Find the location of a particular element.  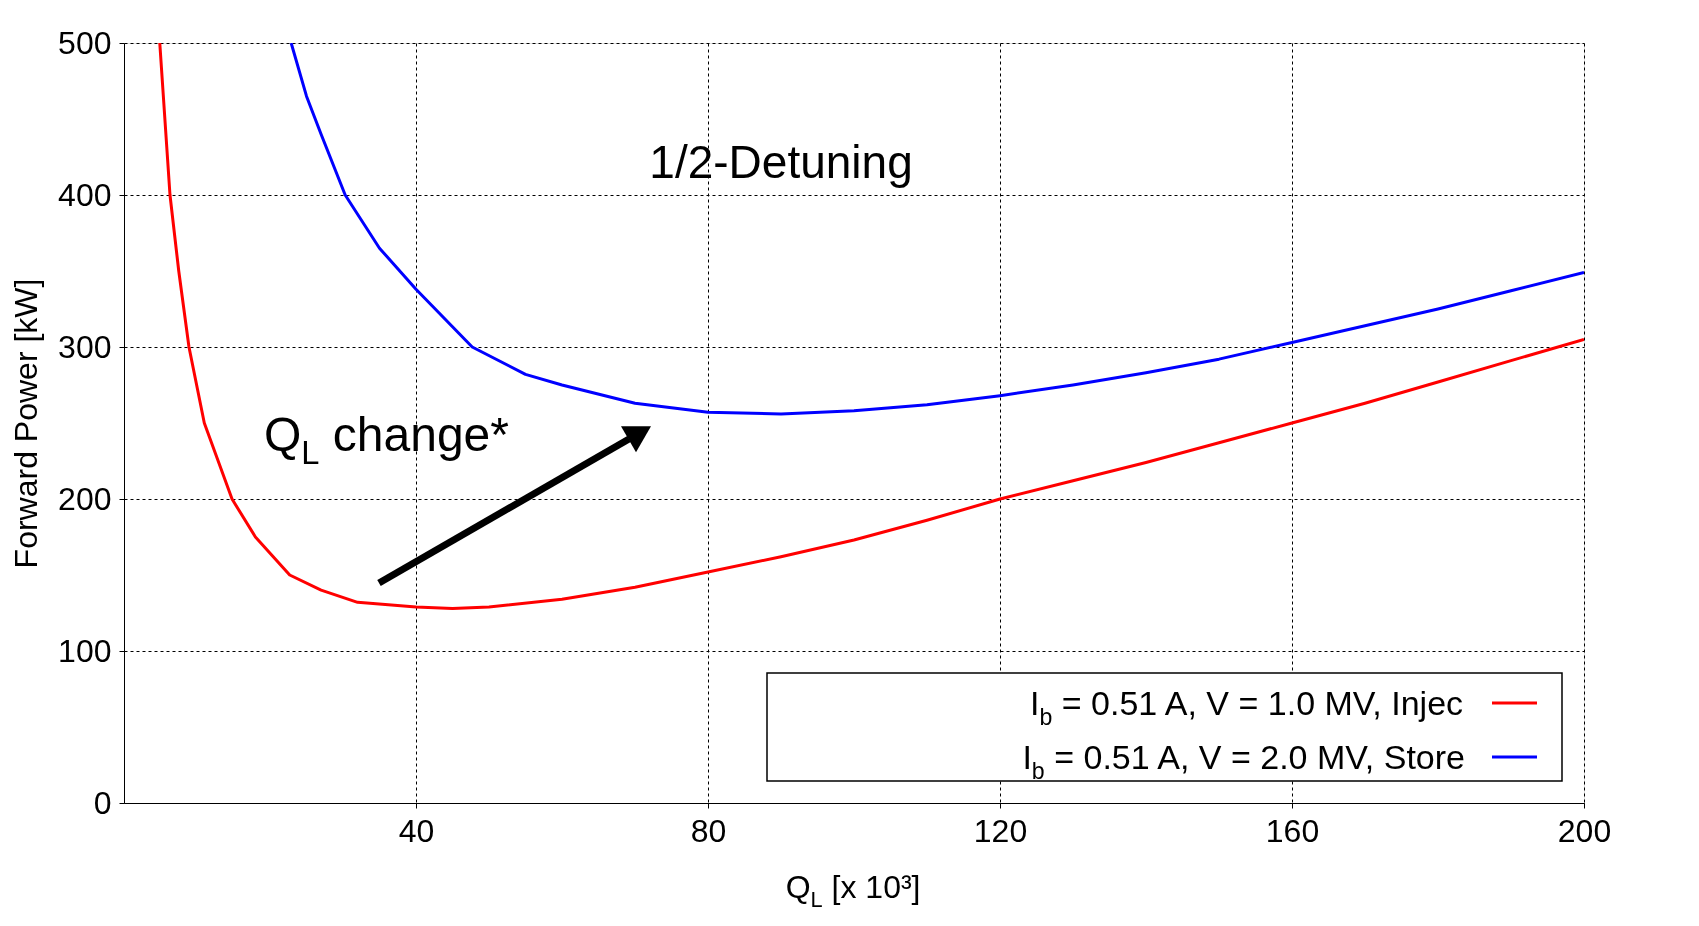

y-tick-label: 100 is located at coordinates (85, 650).